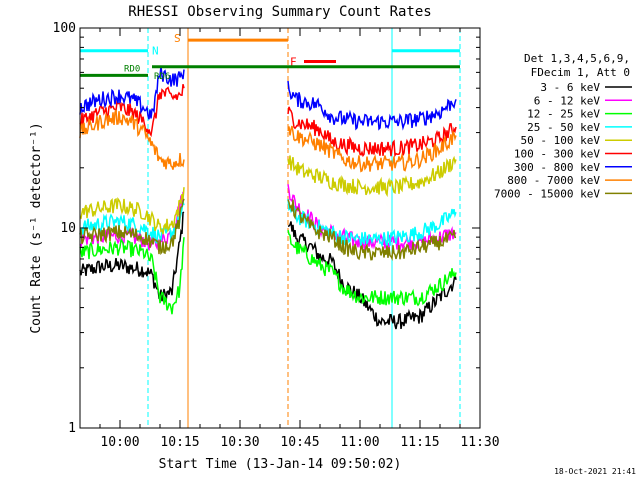 Image resolution: width=640 pixels, height=480 pixels. I want to click on x-tick-label: 10:45, so click(299, 442).